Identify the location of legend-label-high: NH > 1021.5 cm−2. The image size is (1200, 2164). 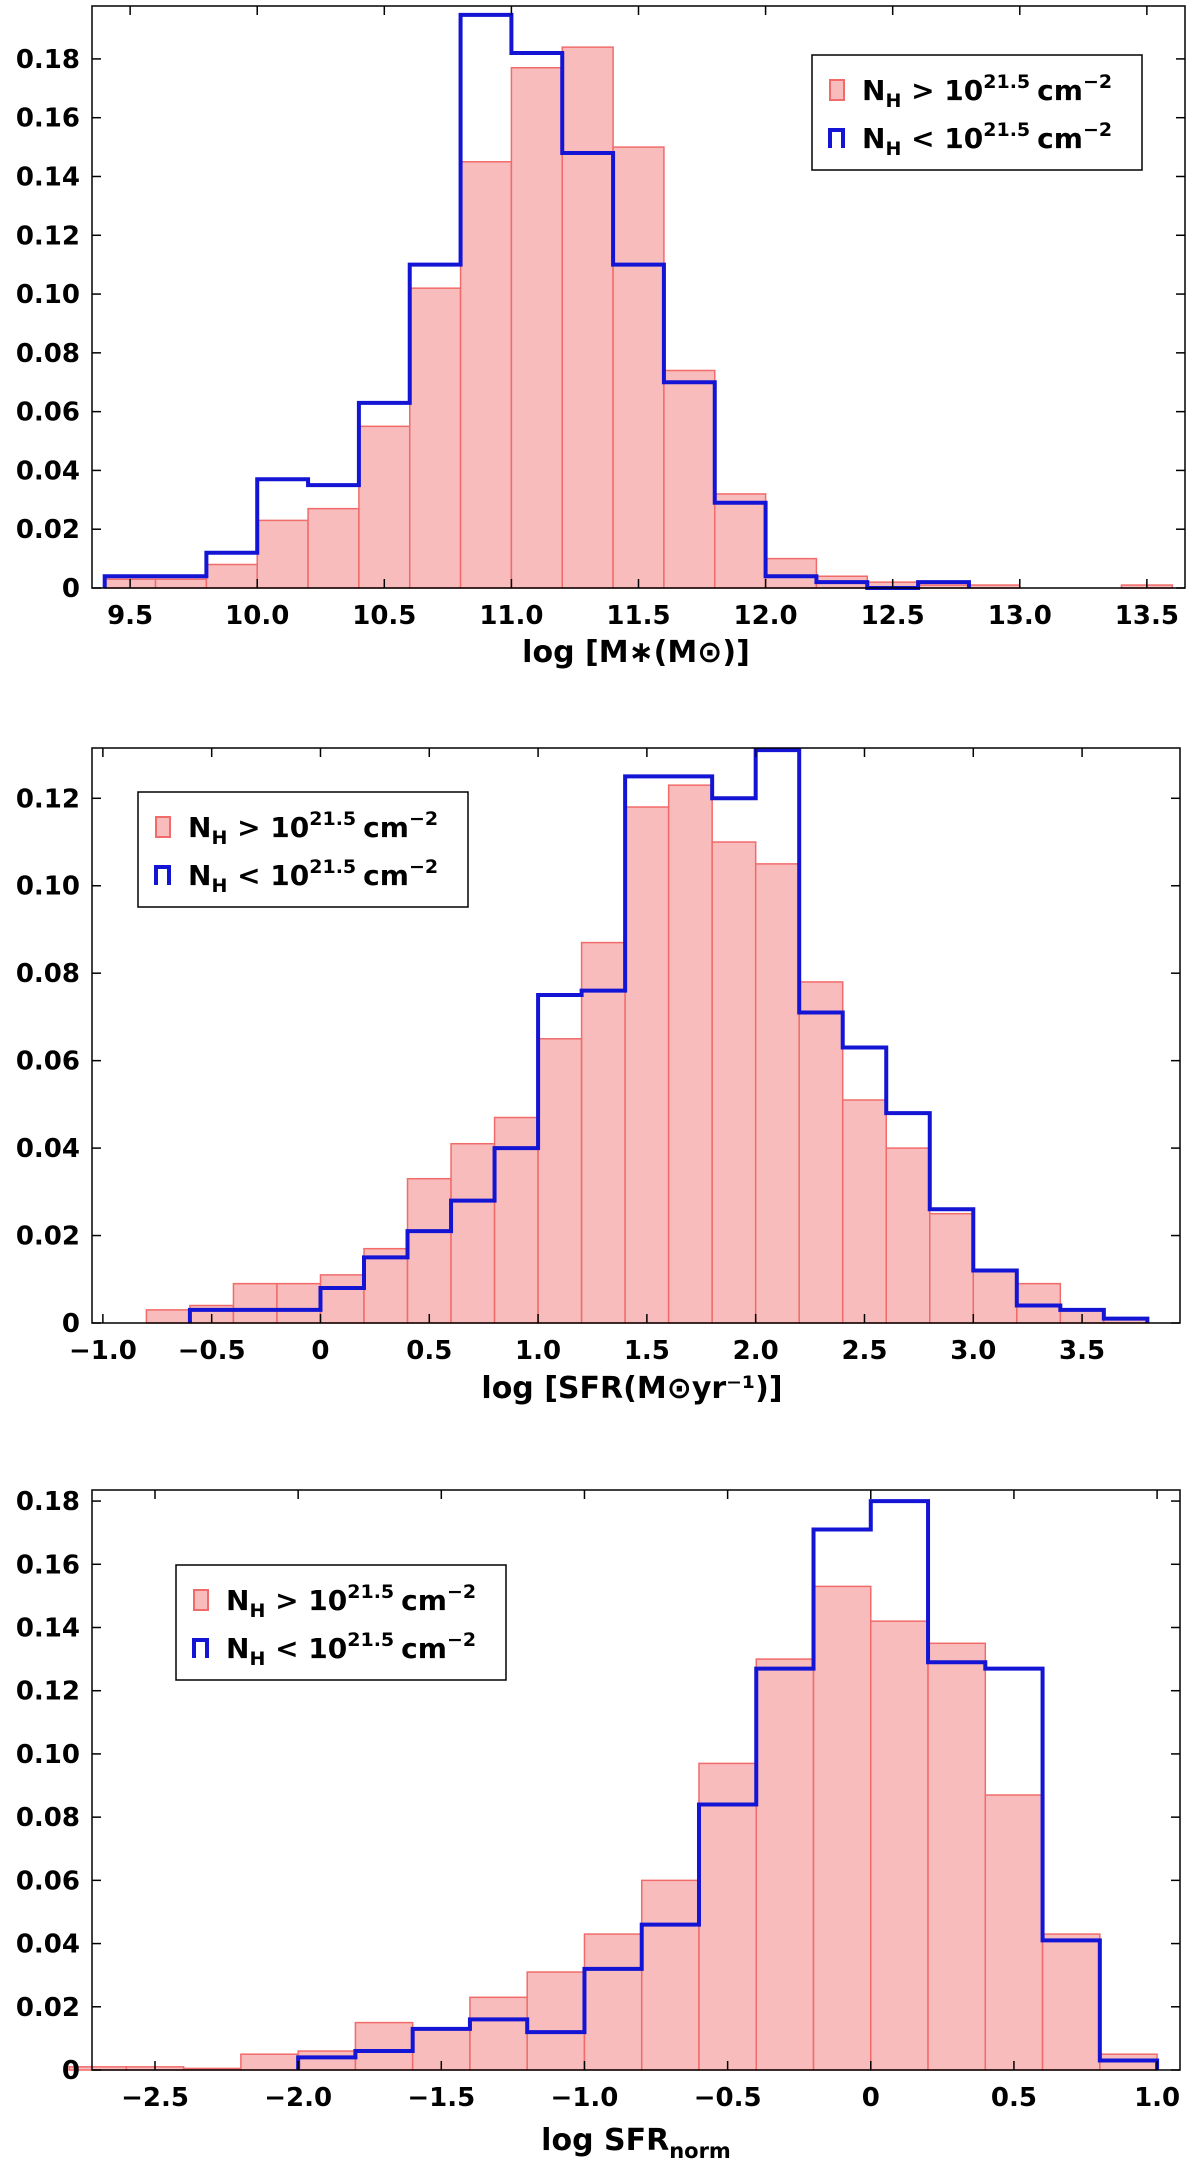
(987, 91).